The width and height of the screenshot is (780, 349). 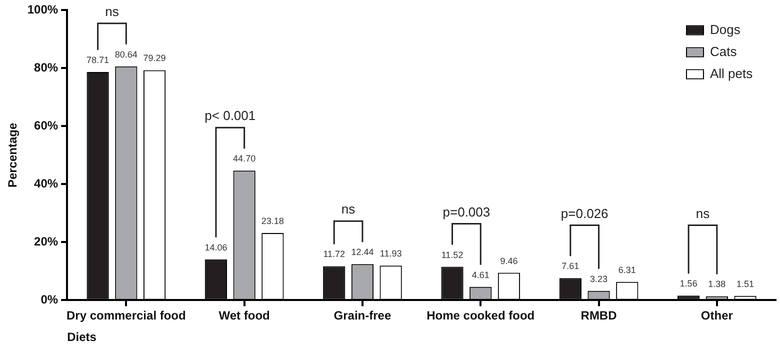 I want to click on text: 23.18, so click(x=272, y=221).